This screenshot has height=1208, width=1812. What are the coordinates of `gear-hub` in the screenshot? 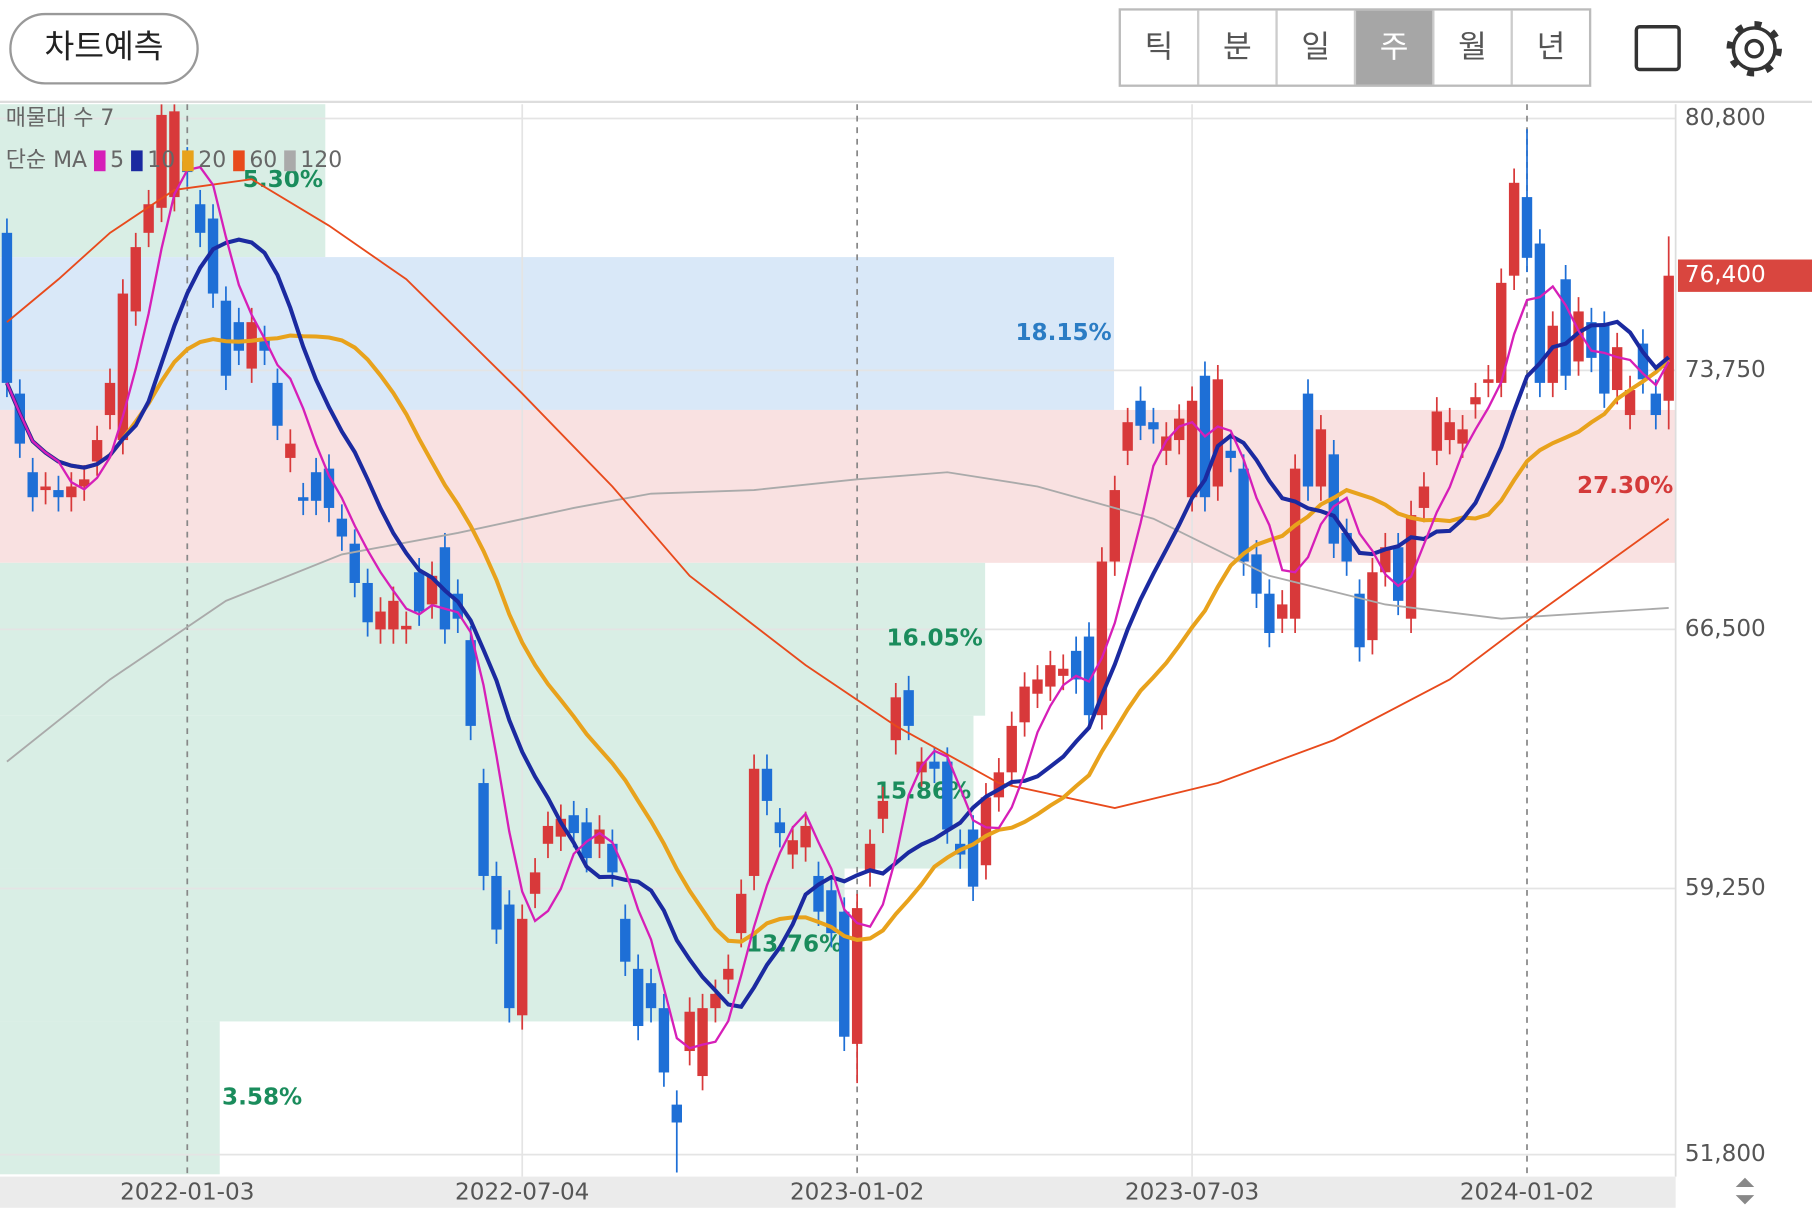 It's located at (1754, 48).